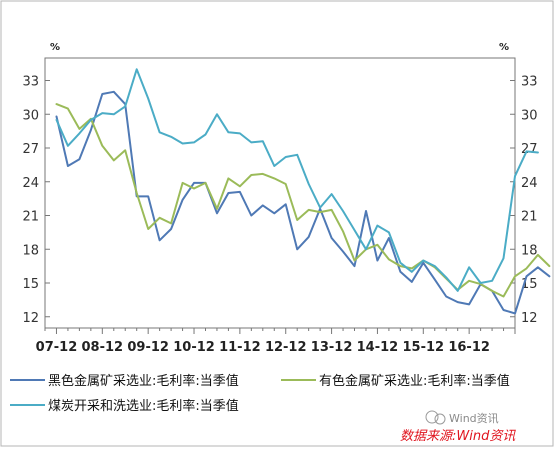  Describe the element at coordinates (378, 347) in the screenshot. I see `x-tick-label: 14-12` at that location.